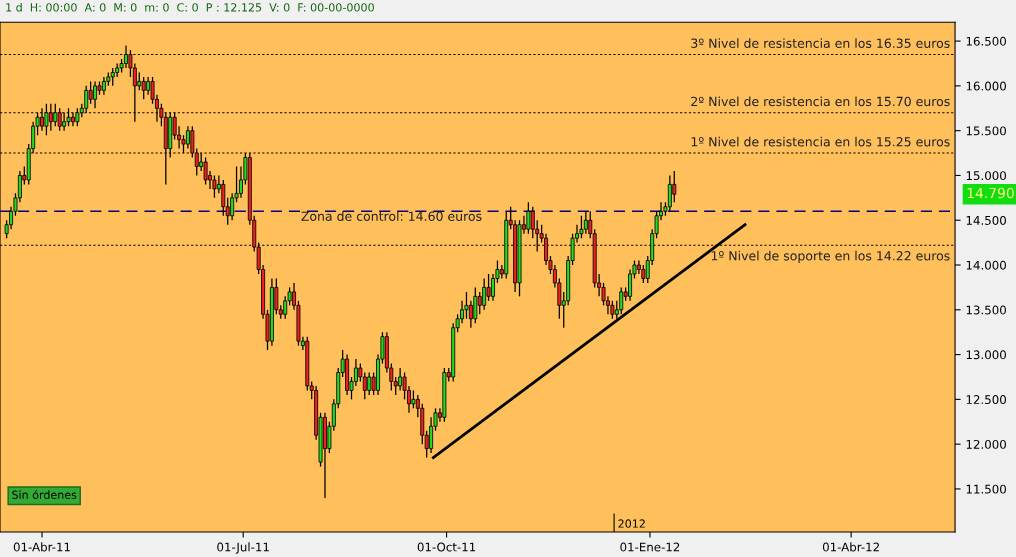 This screenshot has height=557, width=1016. I want to click on y-tick-label: 11.500, so click(986, 489).